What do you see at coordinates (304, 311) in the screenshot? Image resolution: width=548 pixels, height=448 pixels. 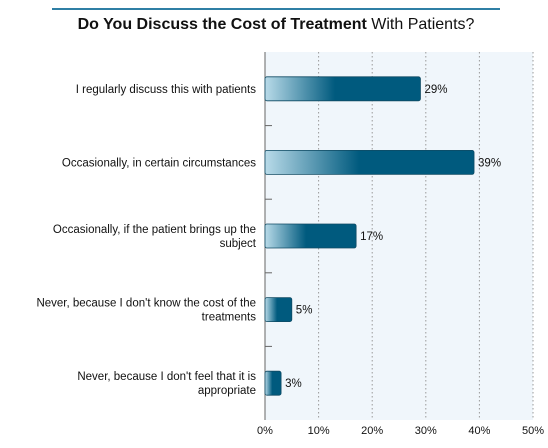 I see `value-label: 5%` at bounding box center [304, 311].